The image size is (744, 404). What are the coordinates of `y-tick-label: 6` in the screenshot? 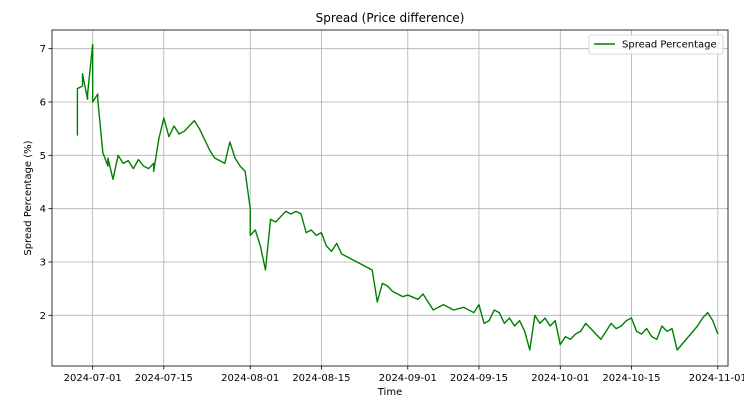 It's located at (43, 103).